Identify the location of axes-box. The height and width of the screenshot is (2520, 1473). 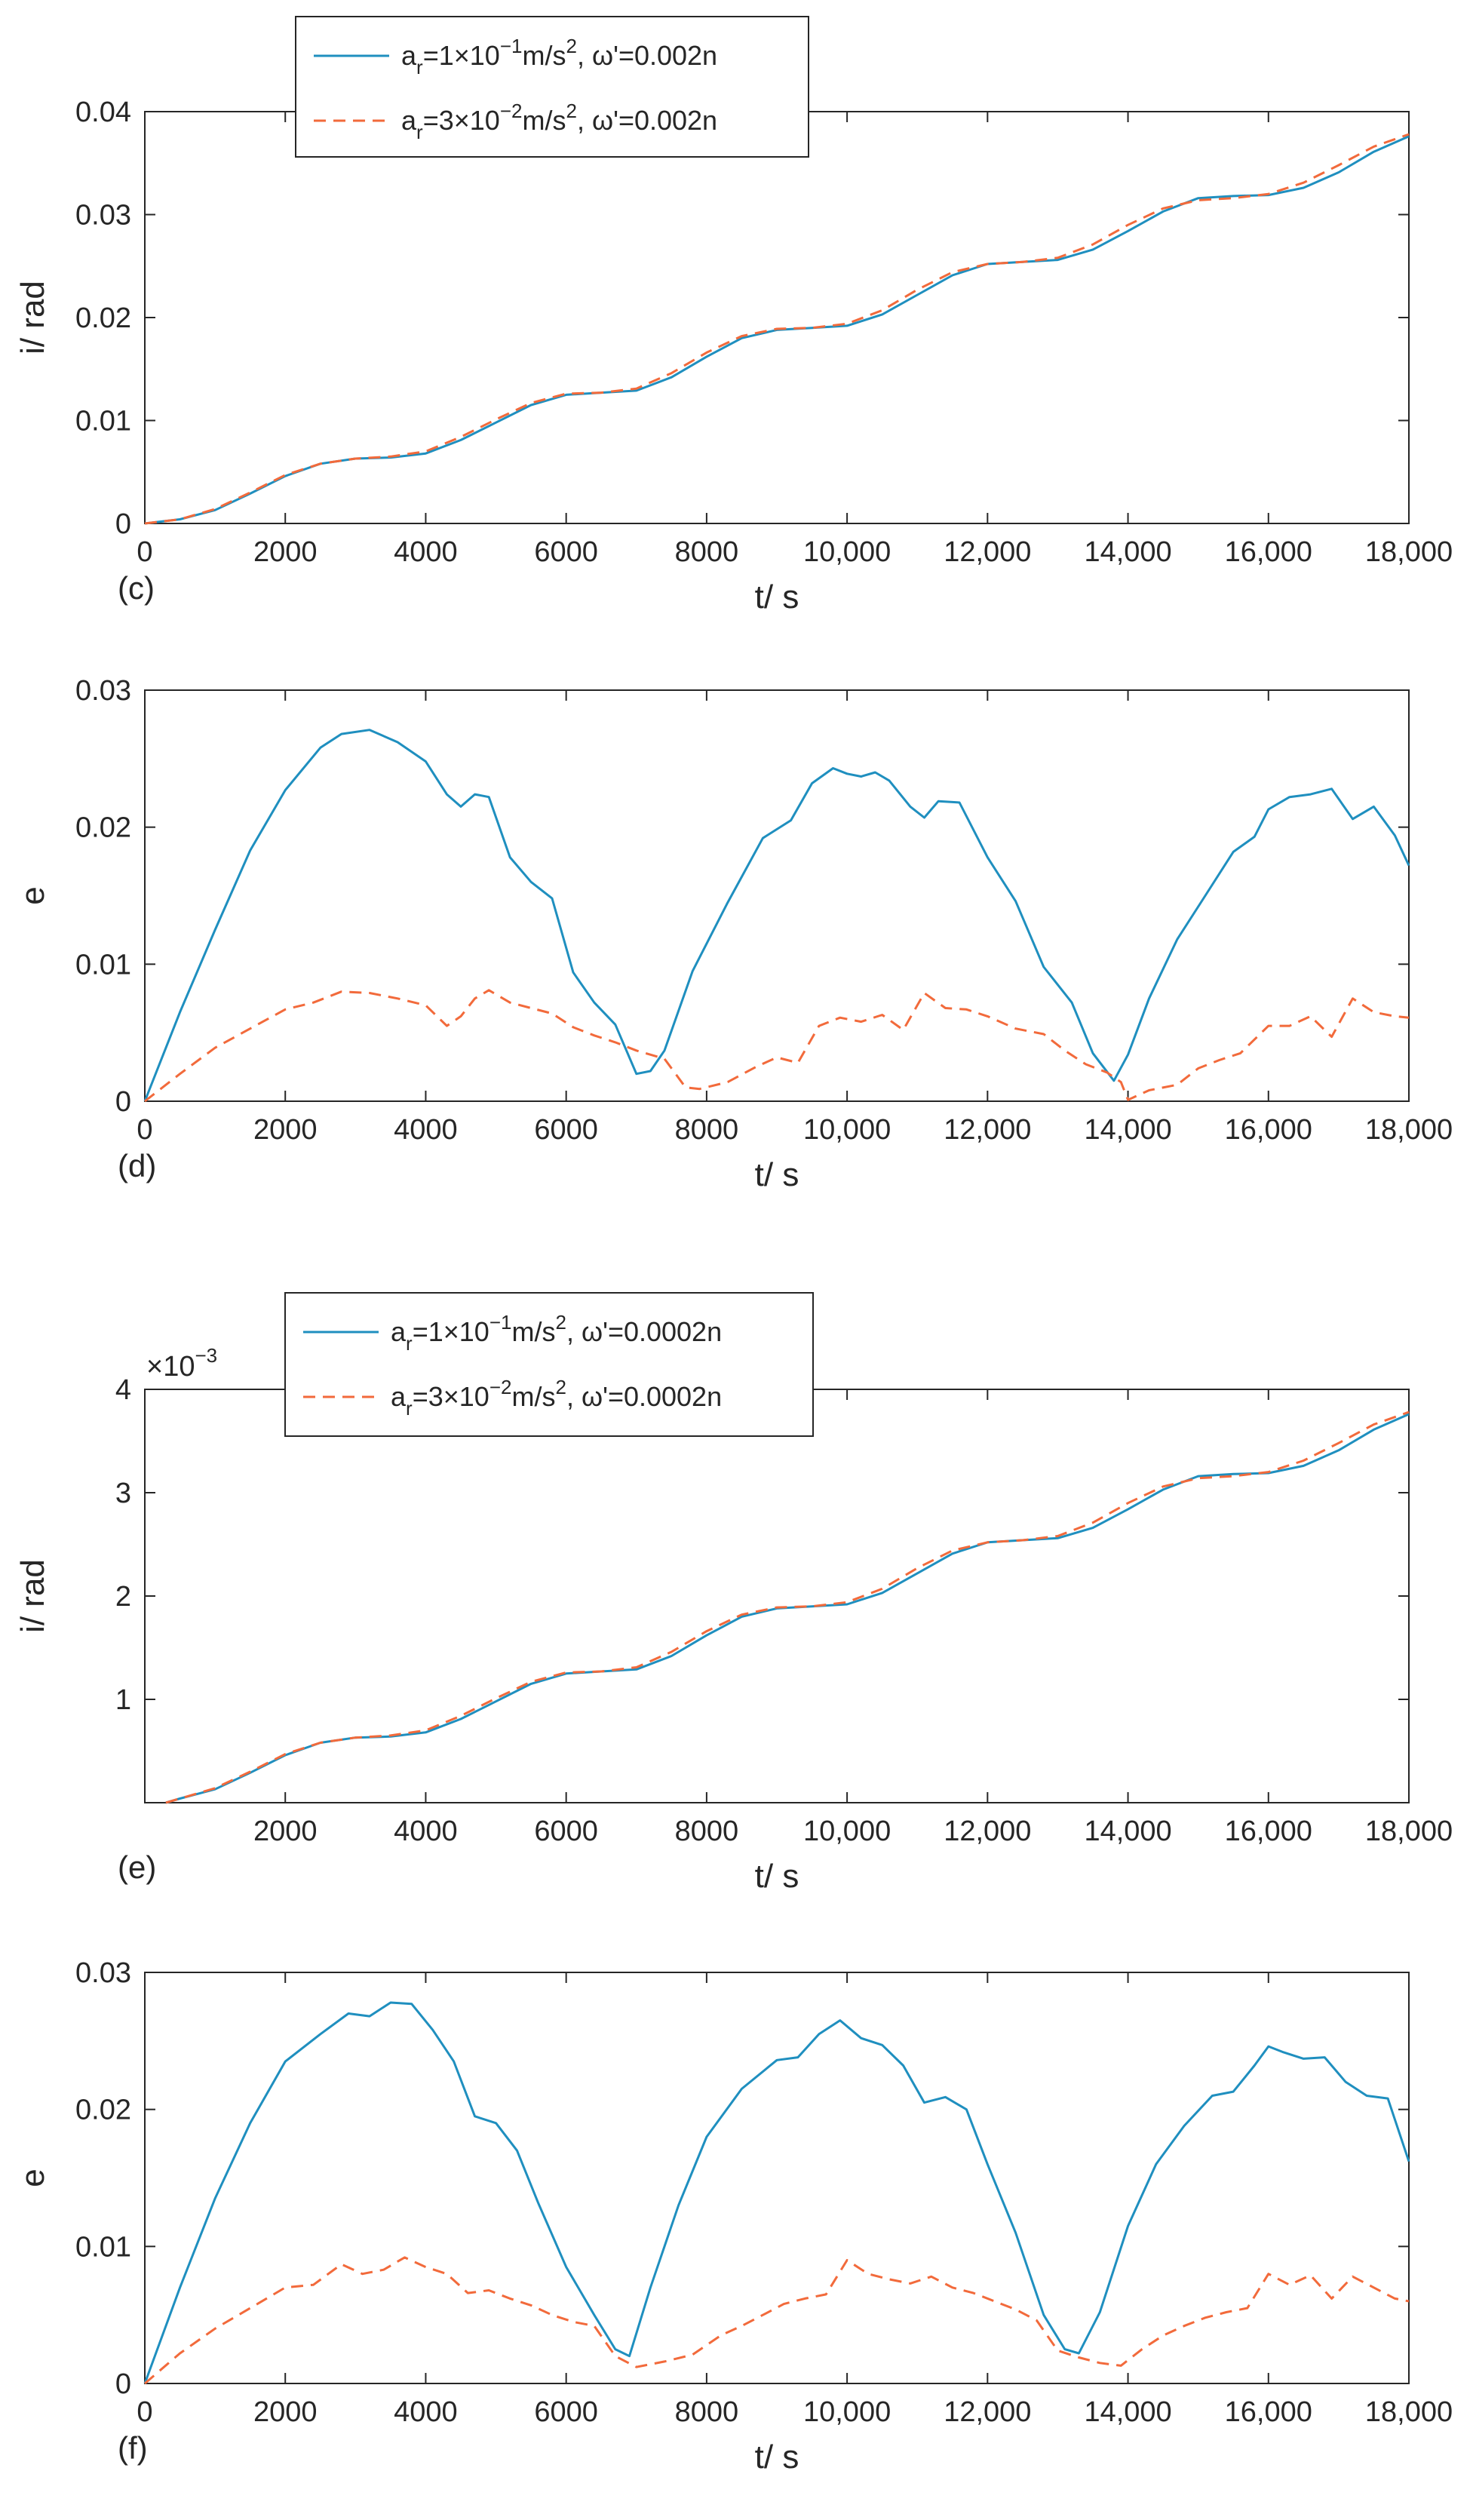
(777, 895).